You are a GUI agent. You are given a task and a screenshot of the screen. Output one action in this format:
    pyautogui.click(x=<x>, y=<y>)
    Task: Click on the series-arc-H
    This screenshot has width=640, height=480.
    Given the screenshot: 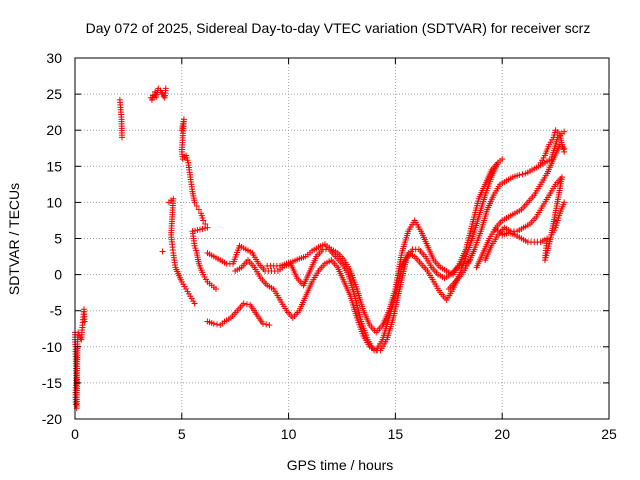 What is the action you would take?
    pyautogui.click(x=525, y=219)
    